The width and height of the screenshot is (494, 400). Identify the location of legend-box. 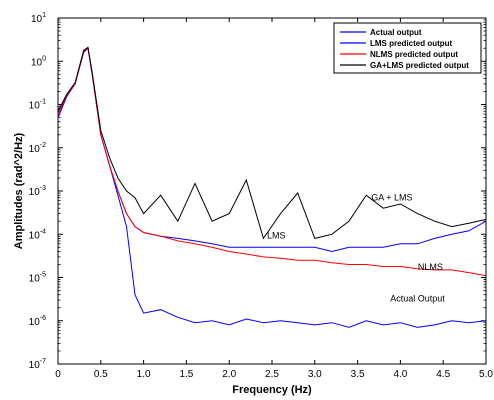
(407, 48).